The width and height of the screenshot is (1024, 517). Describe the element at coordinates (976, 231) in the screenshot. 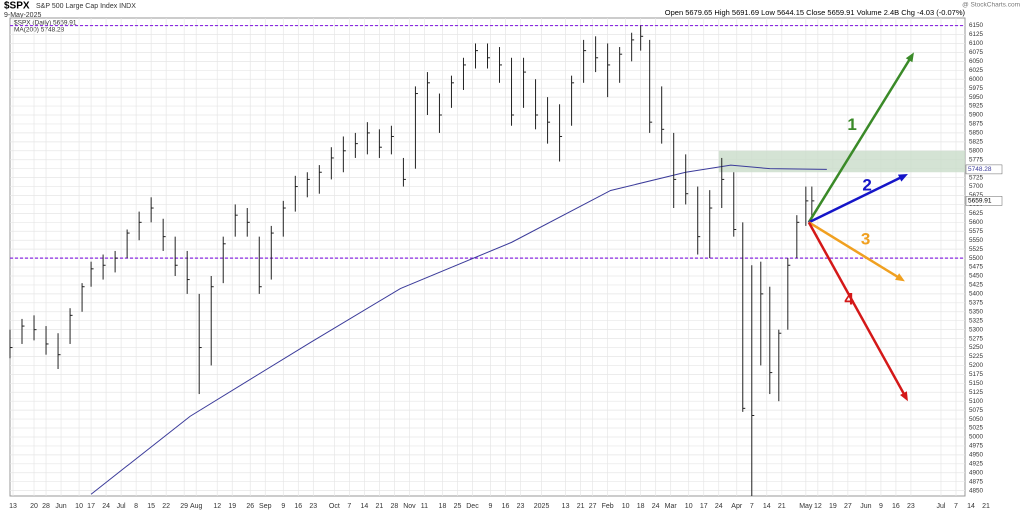

I see `y-tick-label: 5575` at that location.